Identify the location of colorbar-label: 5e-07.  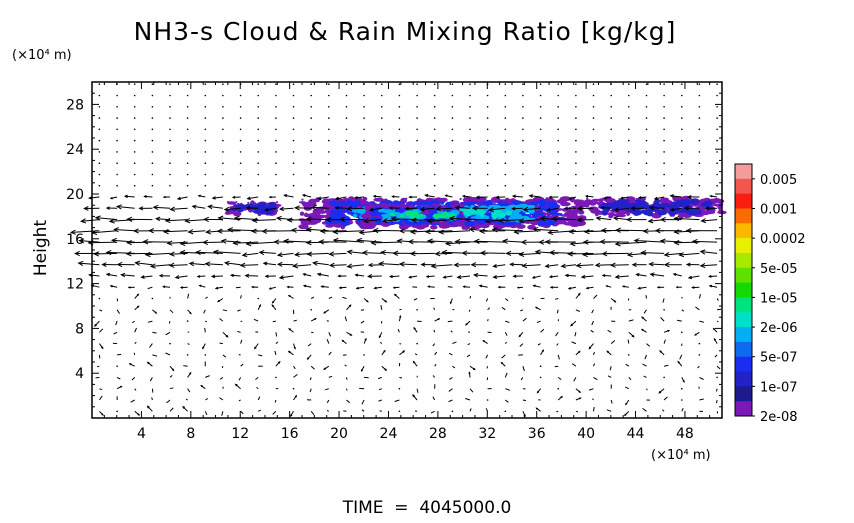
(779, 358).